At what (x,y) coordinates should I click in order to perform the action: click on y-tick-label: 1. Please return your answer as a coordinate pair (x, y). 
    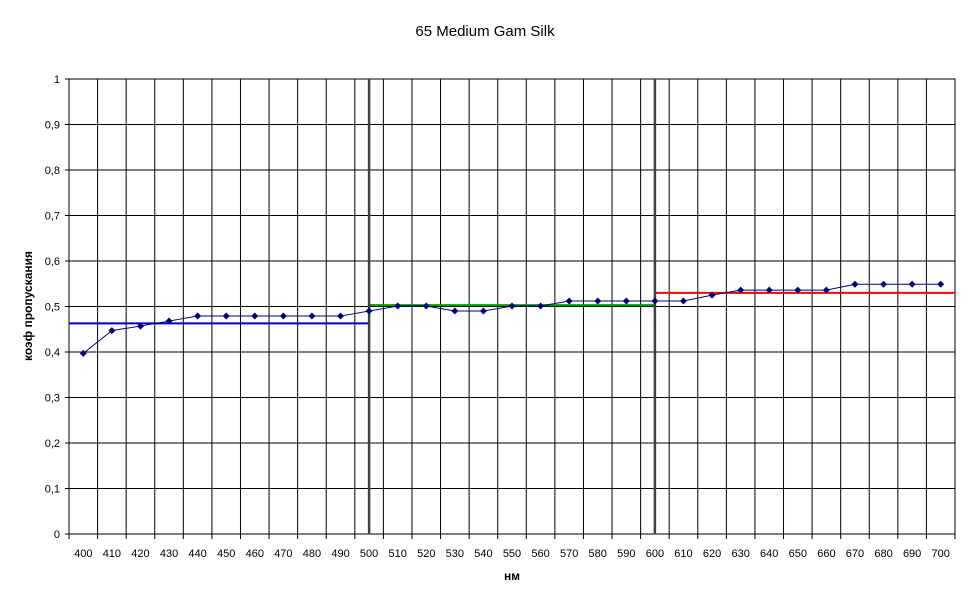
    Looking at the image, I should click on (57, 80).